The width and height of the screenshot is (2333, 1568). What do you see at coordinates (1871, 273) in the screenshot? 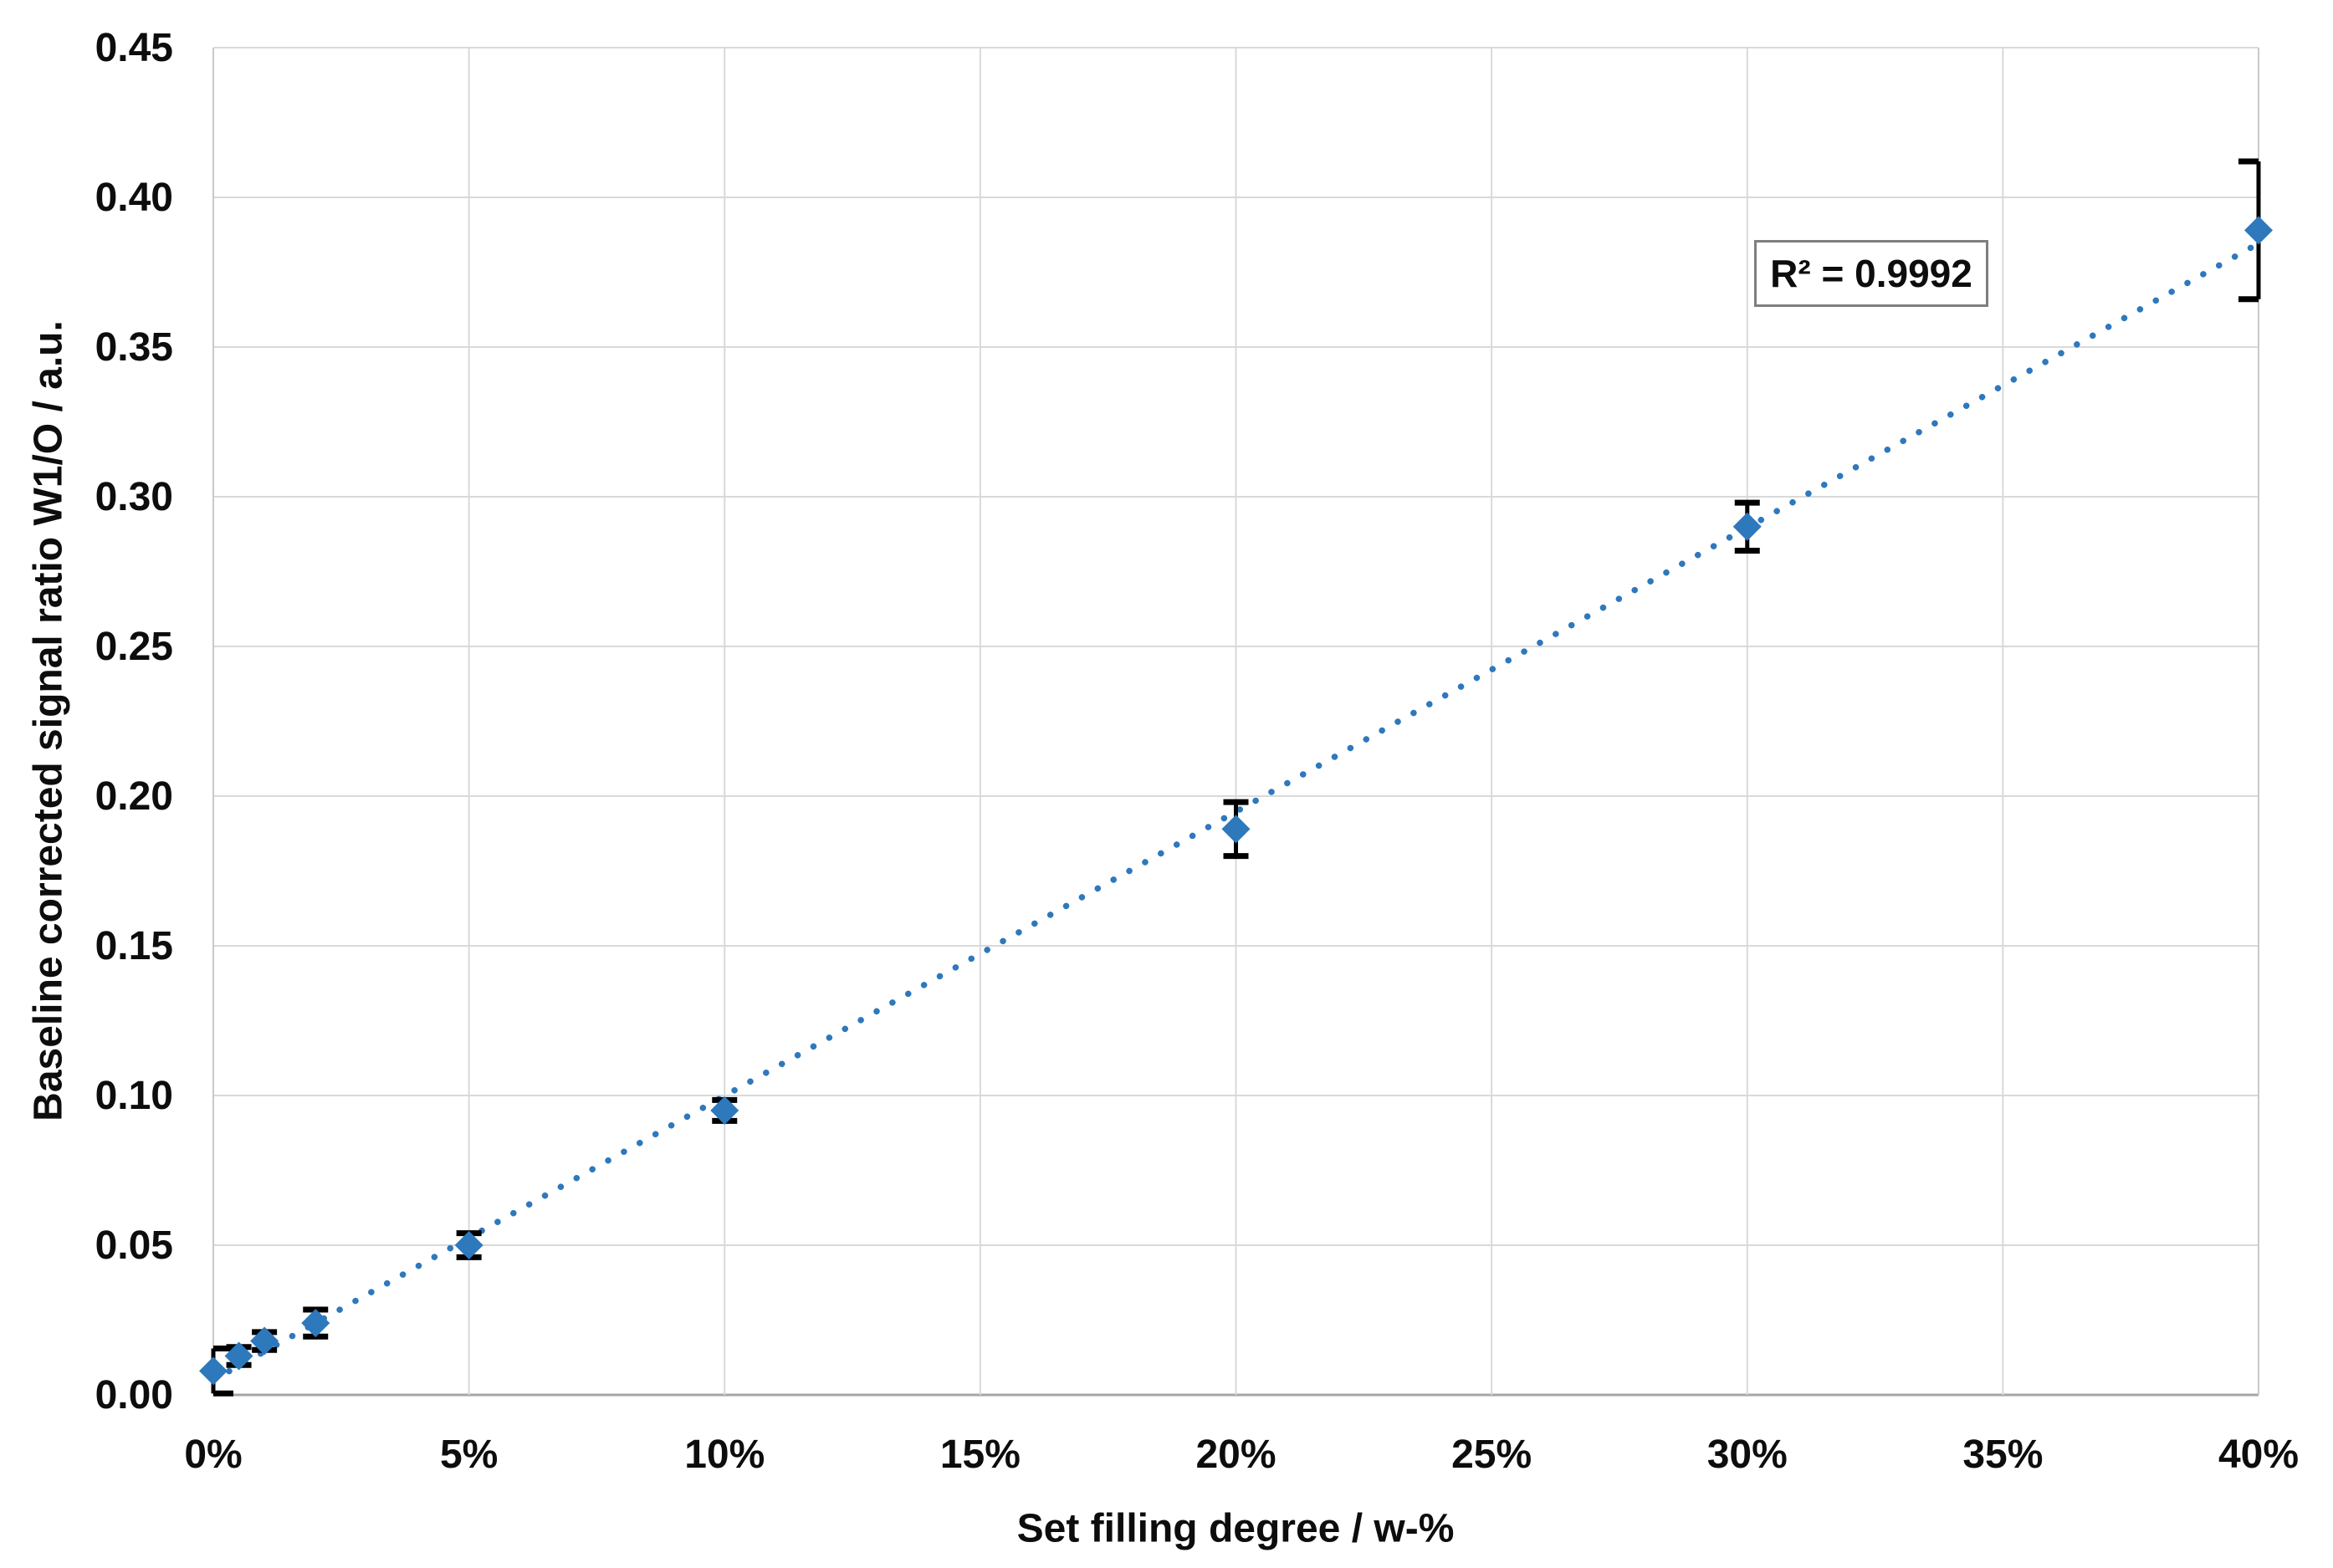
I see `r-squared-annotation: R² = 0.9992` at bounding box center [1871, 273].